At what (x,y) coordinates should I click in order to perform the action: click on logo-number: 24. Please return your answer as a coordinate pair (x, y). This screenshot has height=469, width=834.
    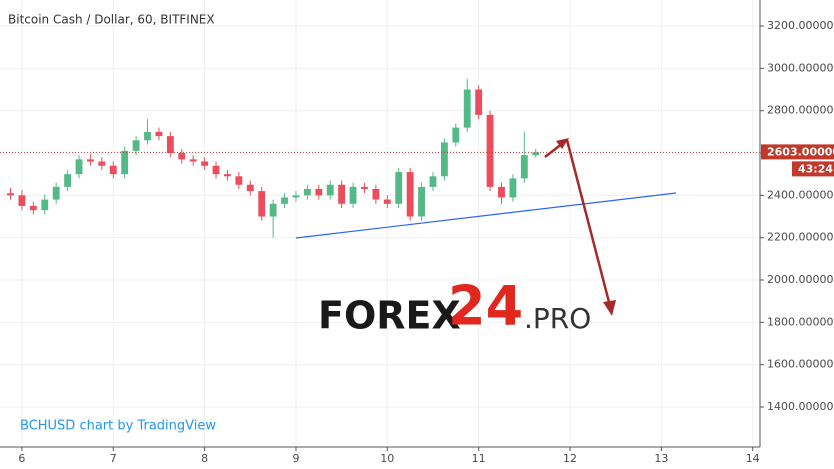
    Looking at the image, I should click on (485, 306).